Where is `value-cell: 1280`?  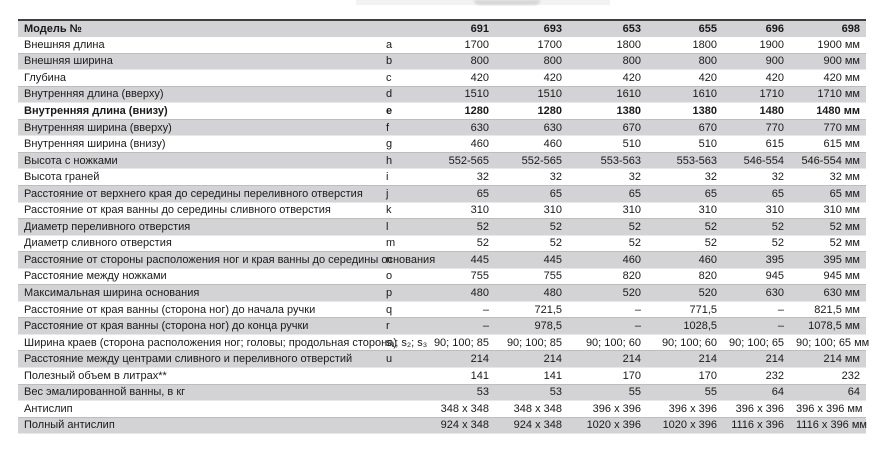
value-cell: 1280 is located at coordinates (549, 111).